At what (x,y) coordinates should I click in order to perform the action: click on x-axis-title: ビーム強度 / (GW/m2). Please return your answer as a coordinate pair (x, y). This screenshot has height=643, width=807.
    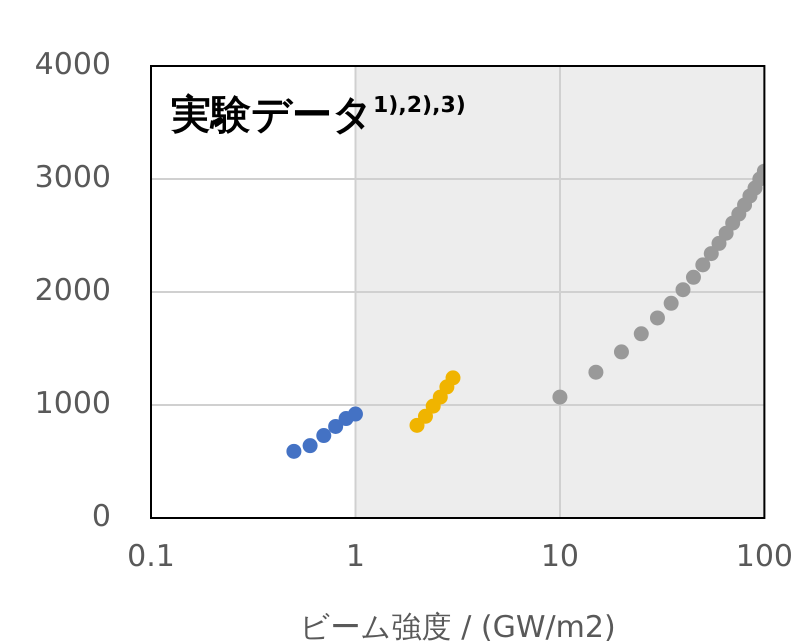
    Looking at the image, I should click on (458, 626).